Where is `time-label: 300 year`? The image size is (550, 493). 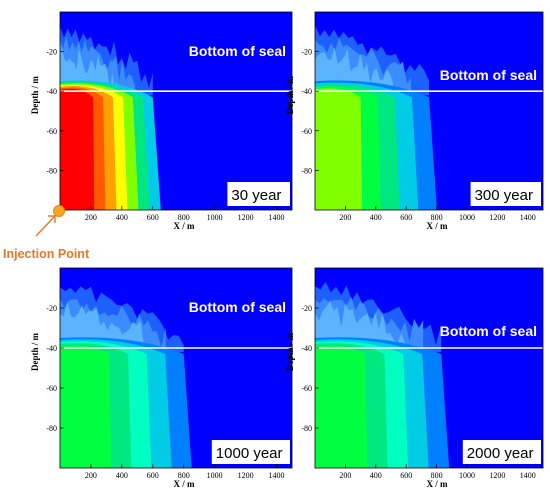 time-label: 300 year is located at coordinates (504, 195).